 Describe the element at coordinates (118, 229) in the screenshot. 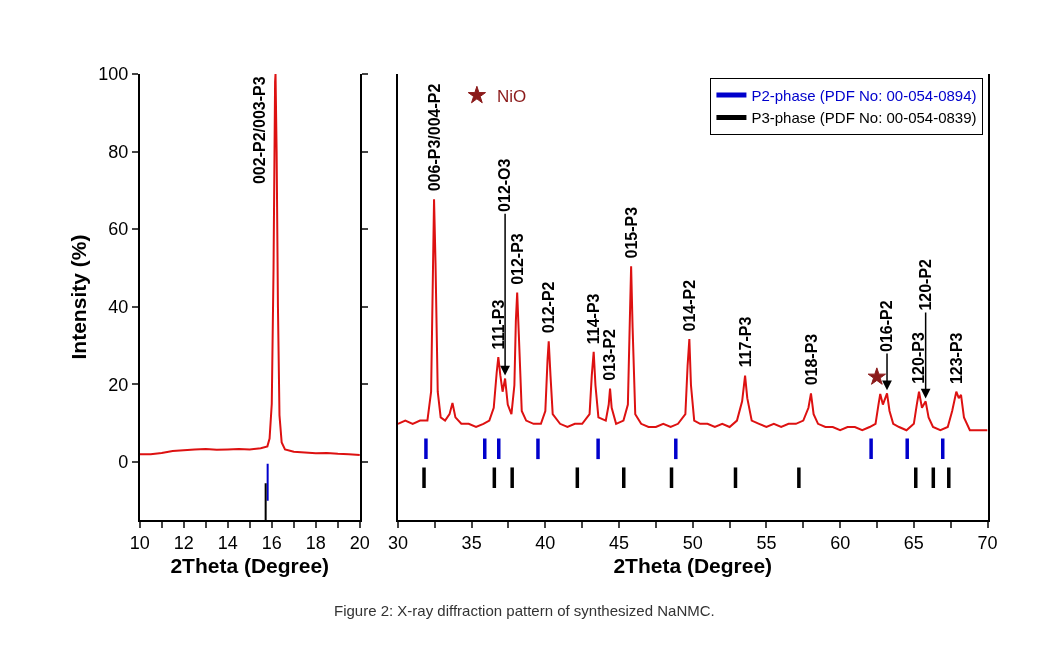

I see `y-tick-label: 60` at that location.